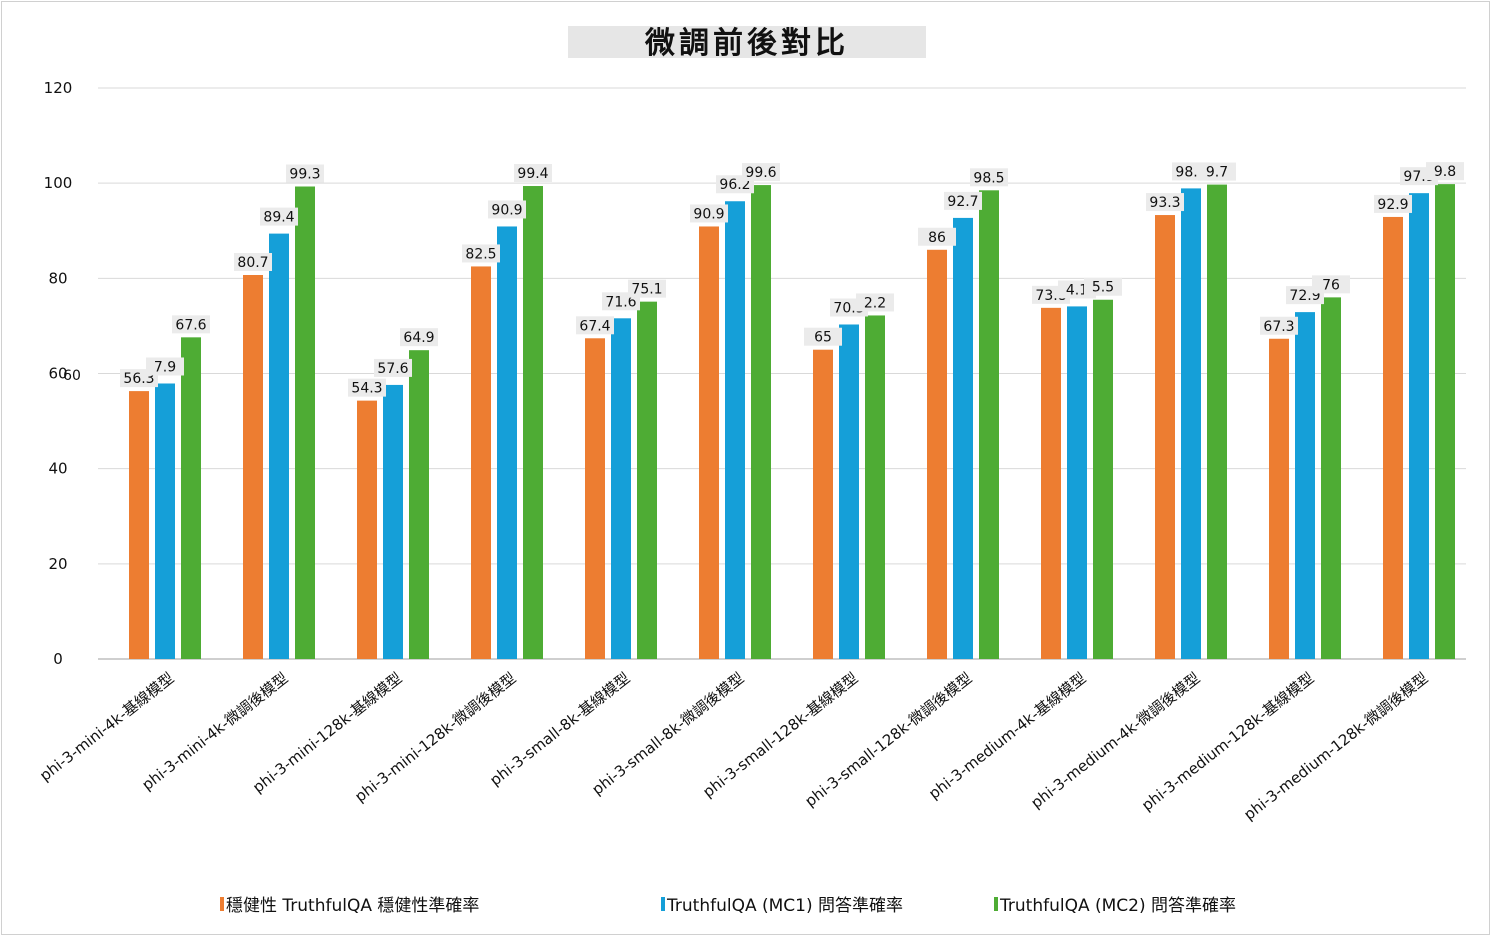  I want to click on data-label: 9.7, so click(1217, 173).